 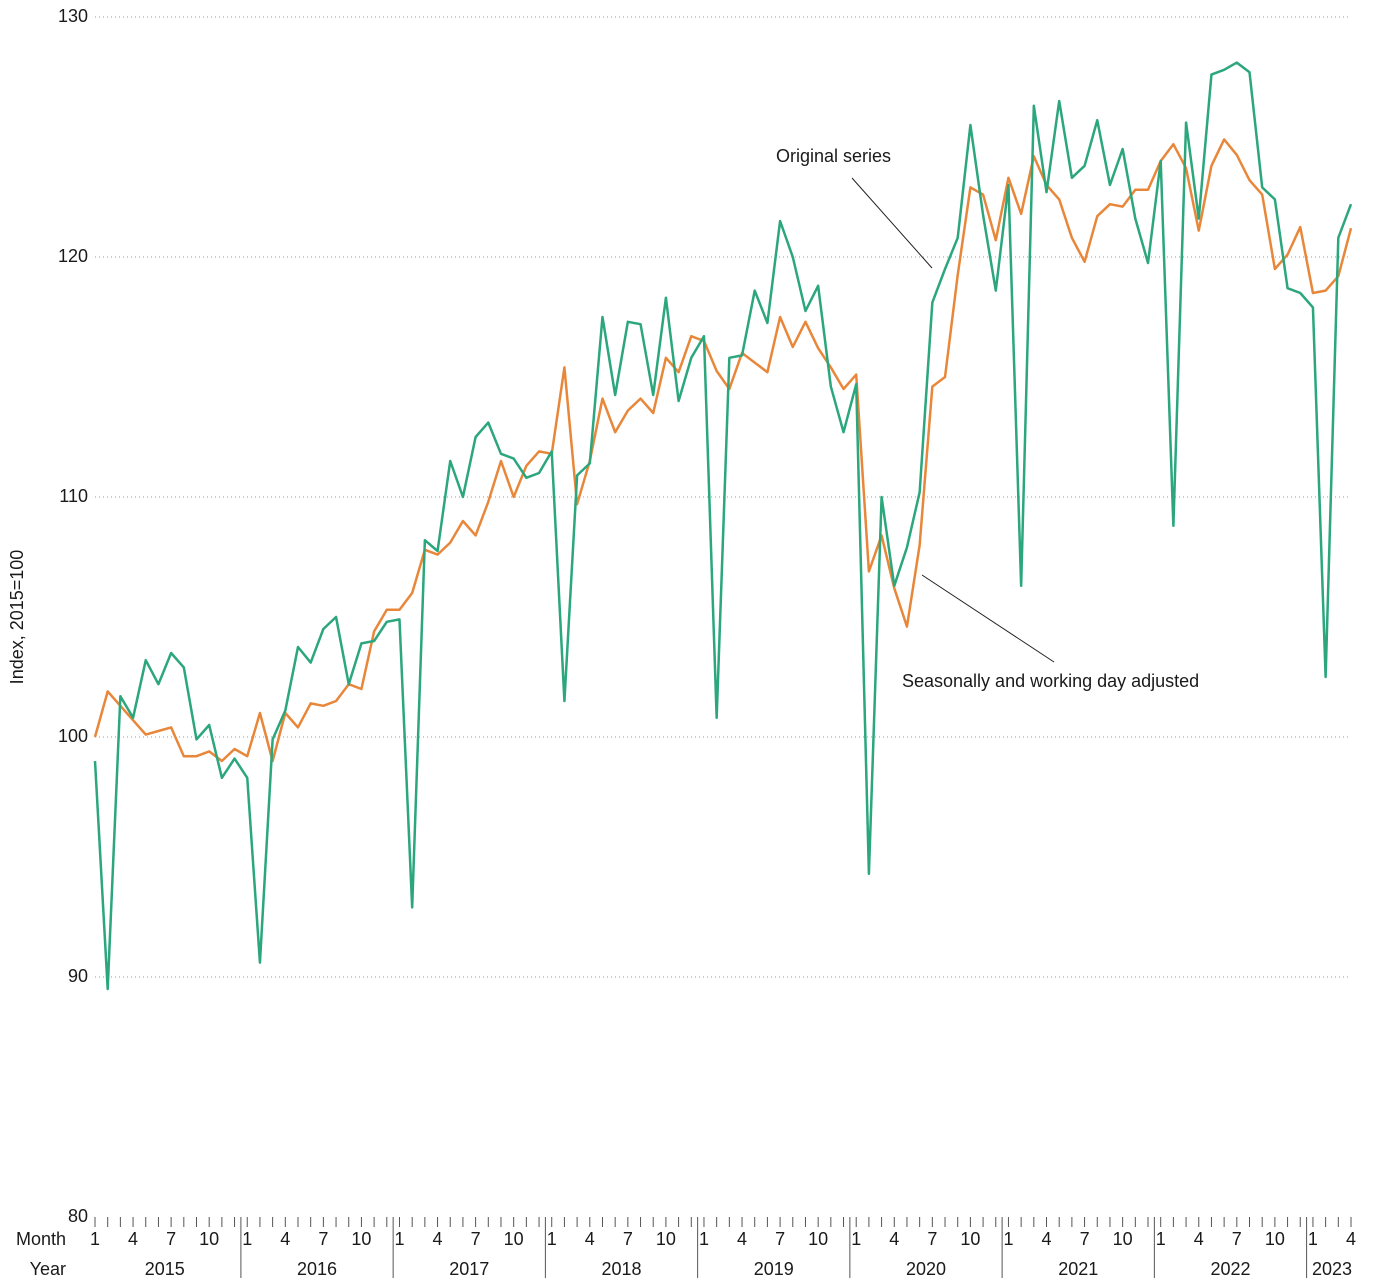 I want to click on y-tick-label: 110, so click(x=73, y=496).